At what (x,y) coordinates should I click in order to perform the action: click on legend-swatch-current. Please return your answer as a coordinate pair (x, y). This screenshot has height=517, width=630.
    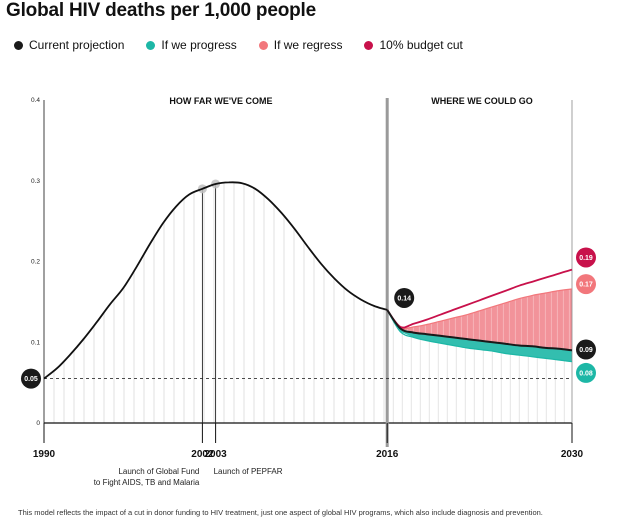
    Looking at the image, I should click on (18, 45).